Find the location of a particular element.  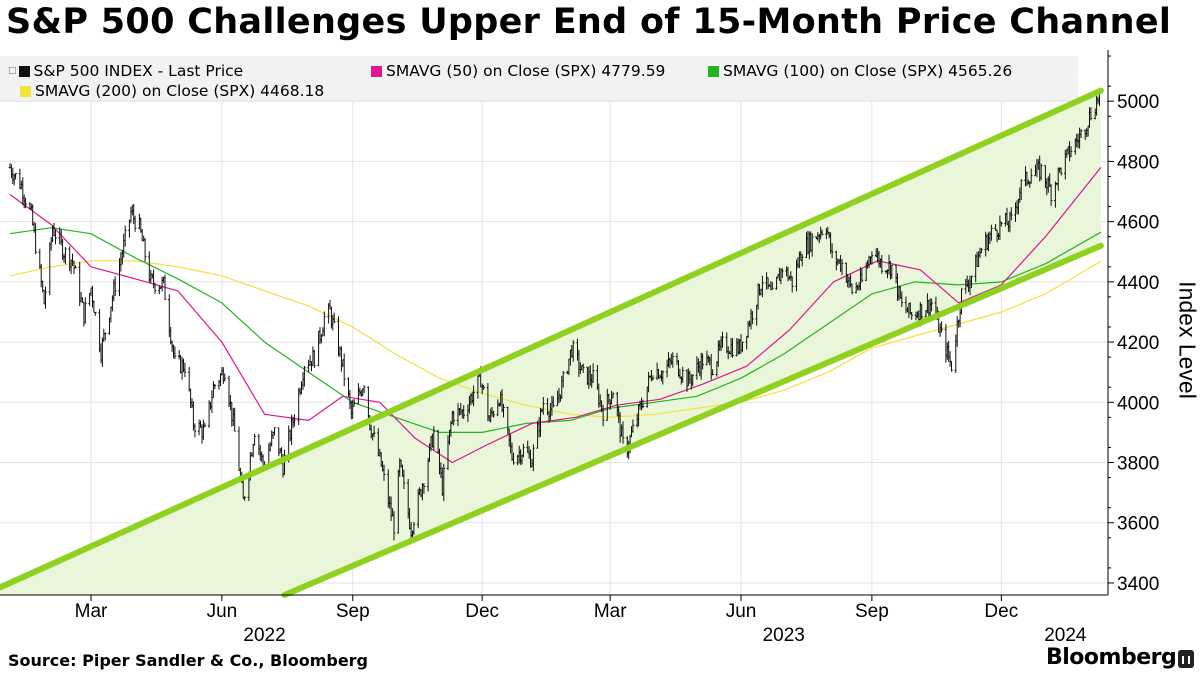

brand-logo: Bloomberg is located at coordinates (1111, 657).